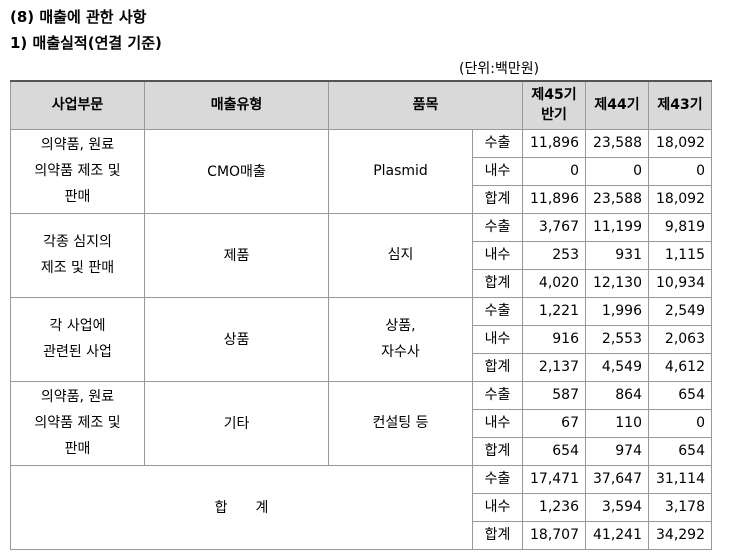 This screenshot has height=555, width=734. Describe the element at coordinates (554, 115) in the screenshot. I see `header-period-45-line2: 반기` at that location.